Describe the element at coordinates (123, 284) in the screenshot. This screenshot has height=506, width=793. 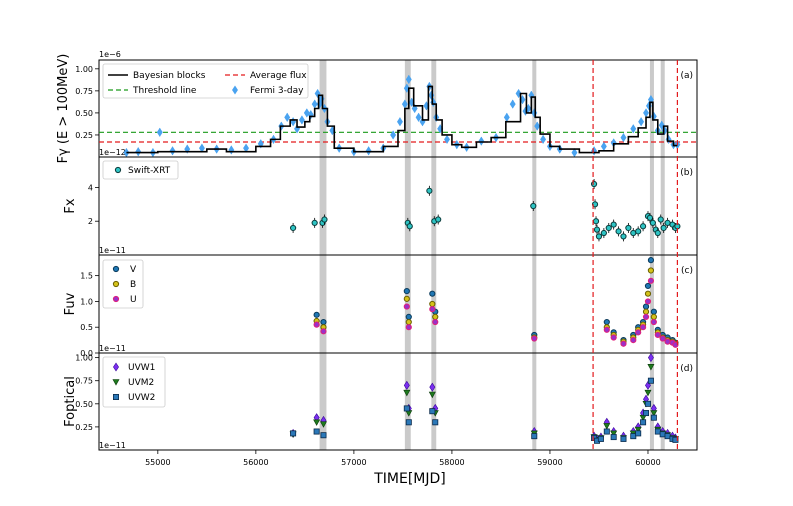
I see `legend-uv: VBU` at that location.